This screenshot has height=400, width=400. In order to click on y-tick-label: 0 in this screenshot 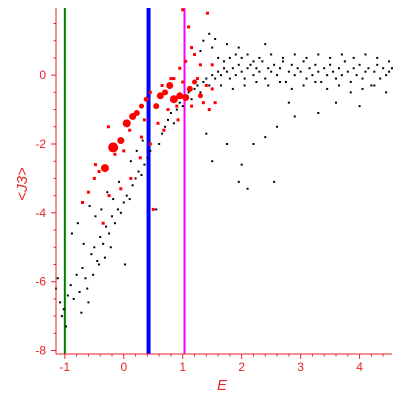, I will do `click(42, 75)`.